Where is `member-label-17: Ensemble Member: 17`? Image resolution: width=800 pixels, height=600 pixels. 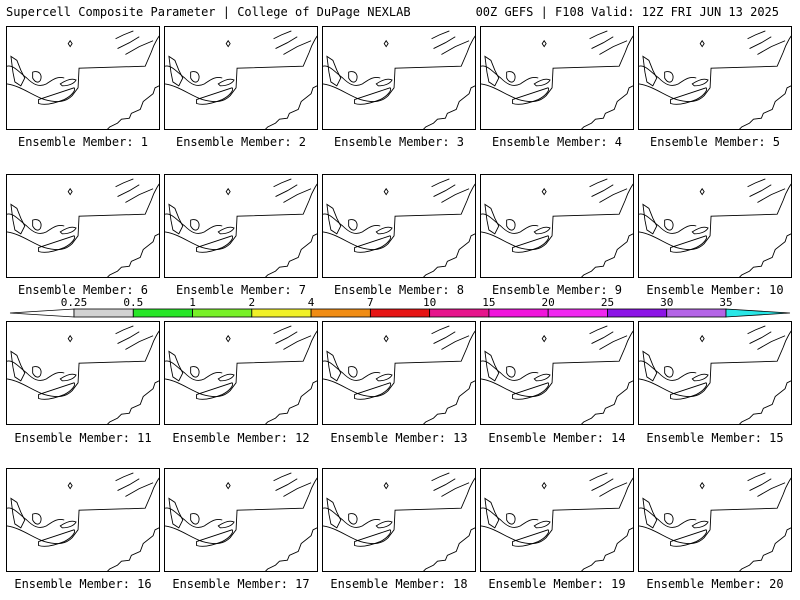
member-label-17: Ensemble Member: 17 is located at coordinates (241, 584).